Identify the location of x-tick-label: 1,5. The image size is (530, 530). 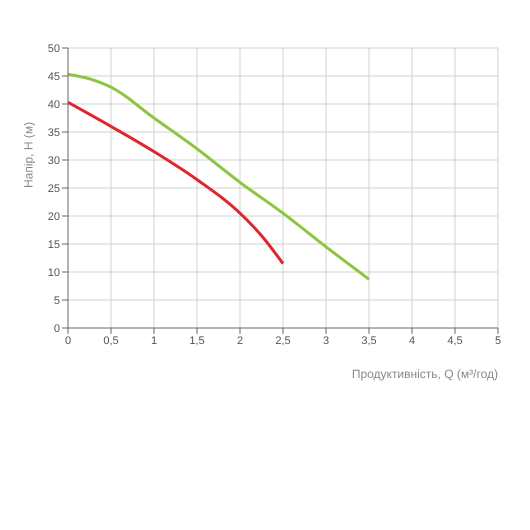
(197, 340).